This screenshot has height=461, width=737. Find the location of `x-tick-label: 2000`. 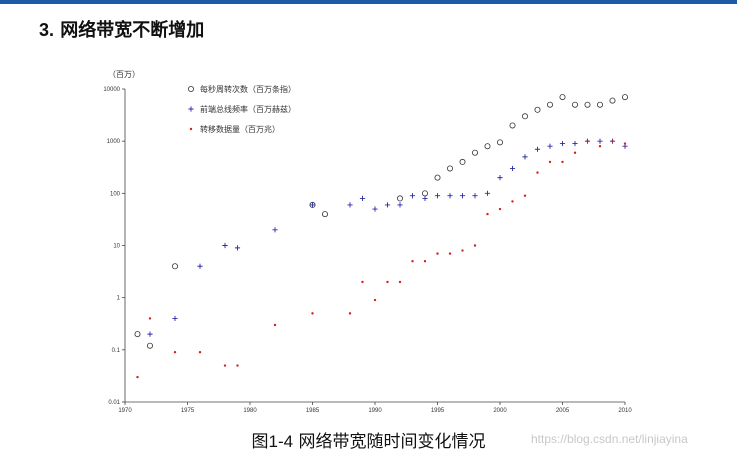

x-tick-label: 2000 is located at coordinates (500, 411).